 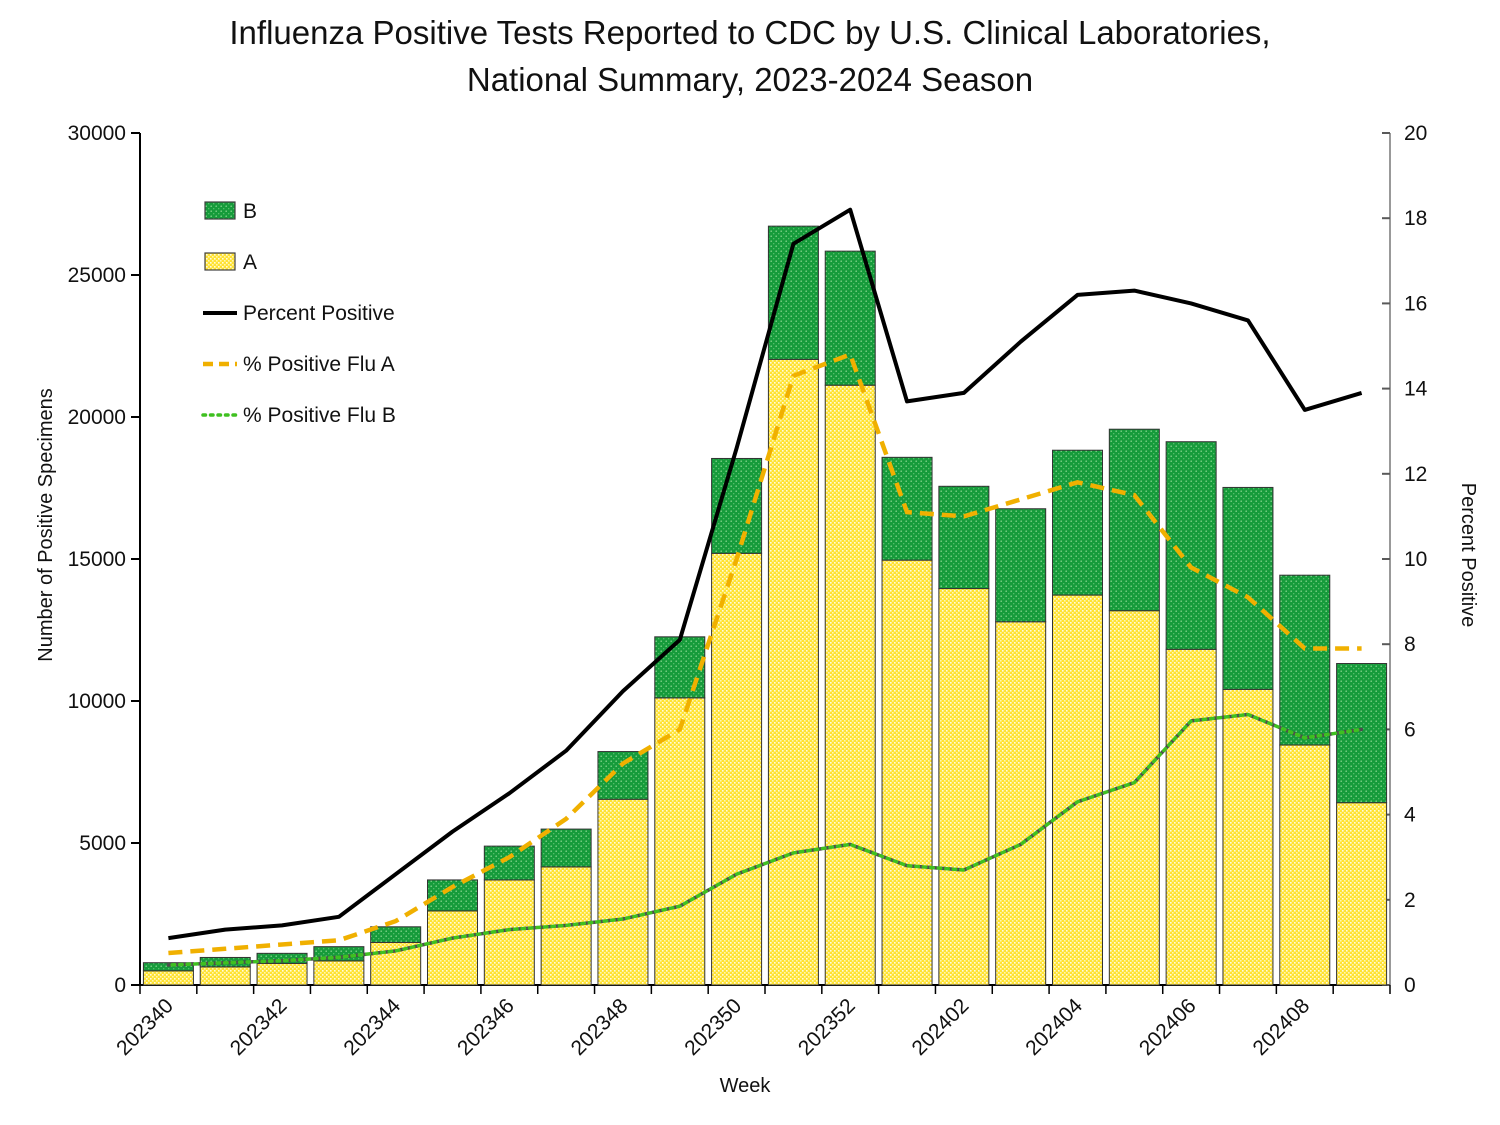 What do you see at coordinates (1415, 133) in the screenshot?
I see `y-right-tick-label: 20` at bounding box center [1415, 133].